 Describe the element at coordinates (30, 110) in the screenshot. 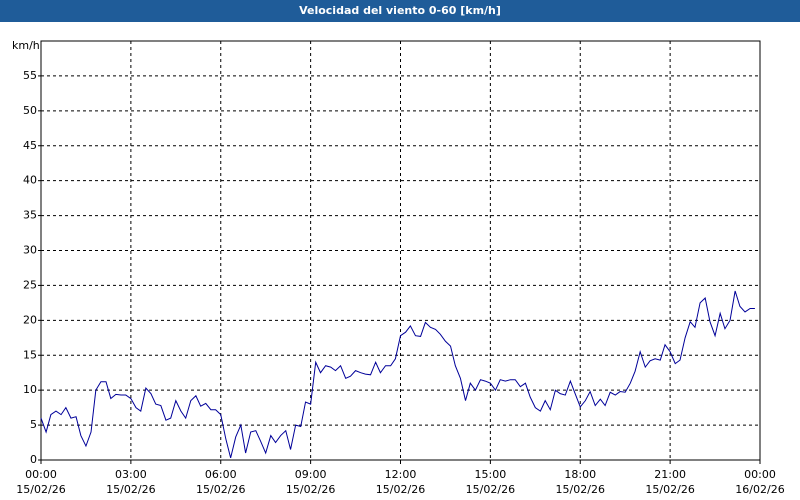

I see `y-tick-label: 50` at that location.